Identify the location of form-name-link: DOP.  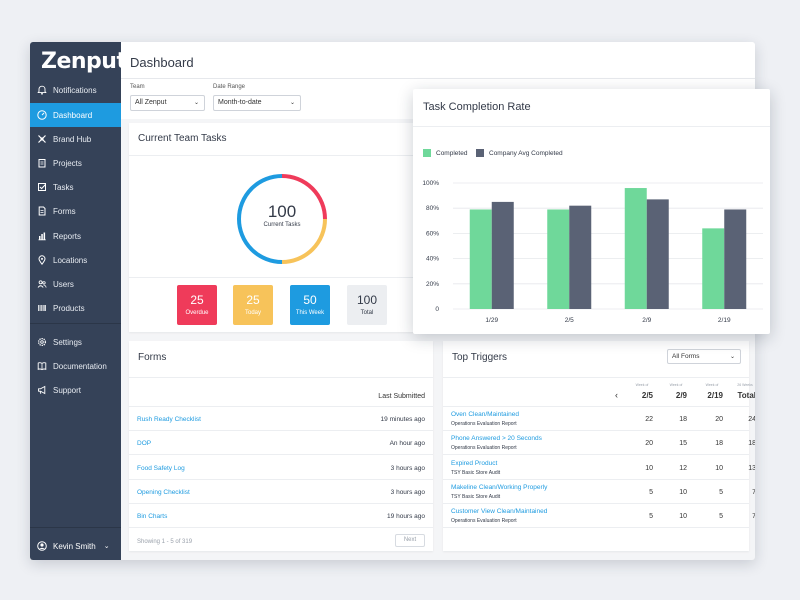
(144, 444).